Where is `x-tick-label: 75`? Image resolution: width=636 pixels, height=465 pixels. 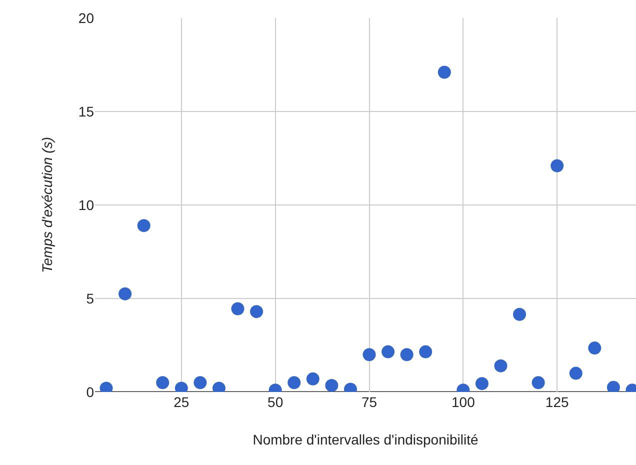 x-tick-label: 75 is located at coordinates (369, 402).